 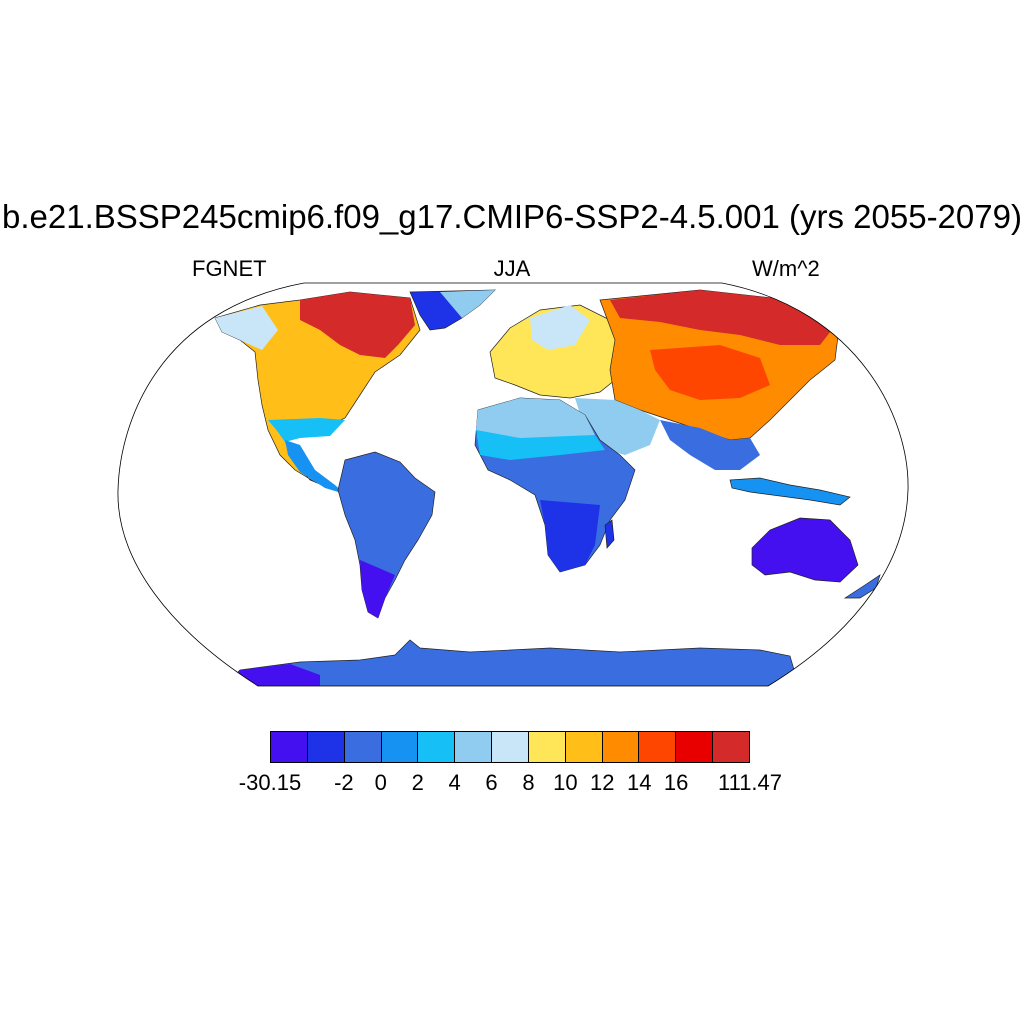 What do you see at coordinates (786, 268) in the screenshot?
I see `units-label: W/m^2` at bounding box center [786, 268].